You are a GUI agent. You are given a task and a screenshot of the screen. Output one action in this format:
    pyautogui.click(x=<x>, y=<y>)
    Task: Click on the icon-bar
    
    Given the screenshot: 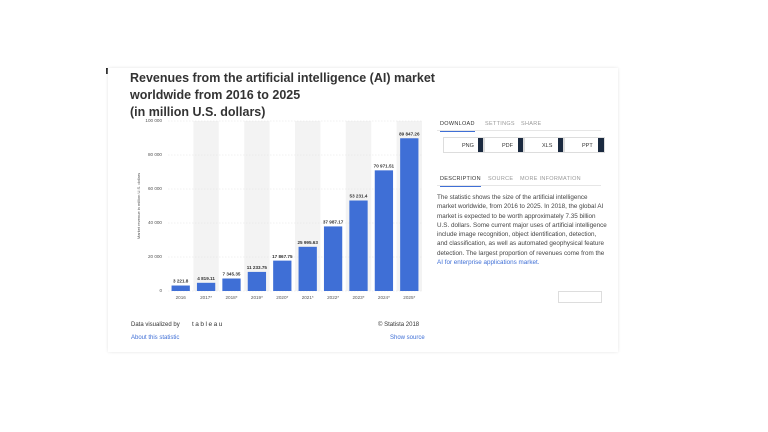 What is the action you would take?
    pyautogui.click(x=580, y=297)
    